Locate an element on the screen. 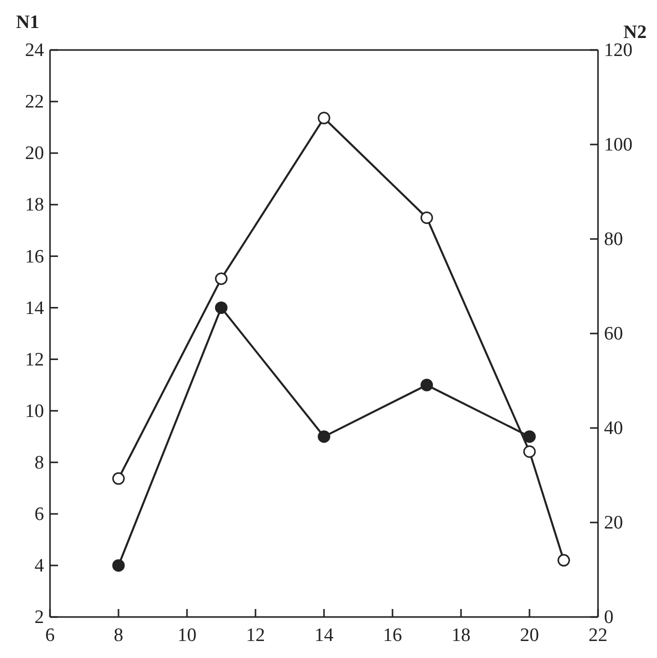 The height and width of the screenshot is (658, 657). y-tick-label: 16 is located at coordinates (34, 257).